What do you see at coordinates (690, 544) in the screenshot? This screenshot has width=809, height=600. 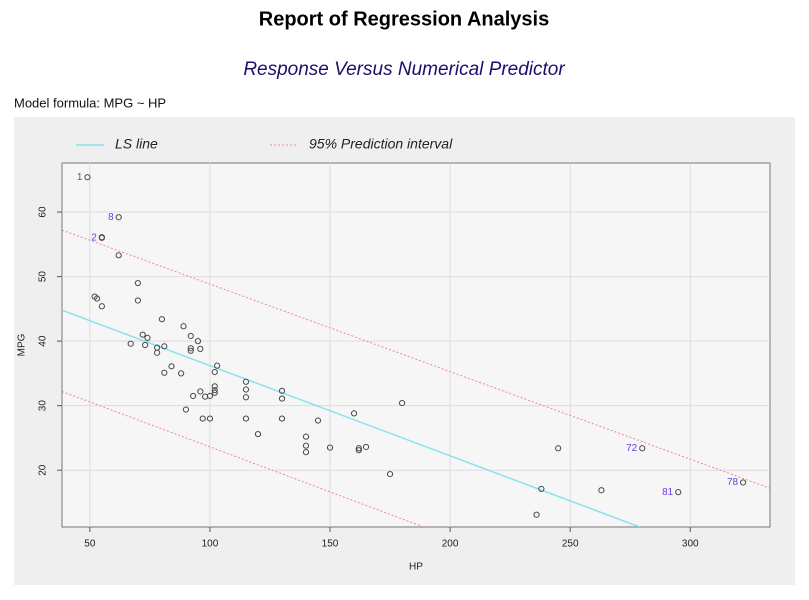 I see `x-tick-label: 300` at bounding box center [690, 544].